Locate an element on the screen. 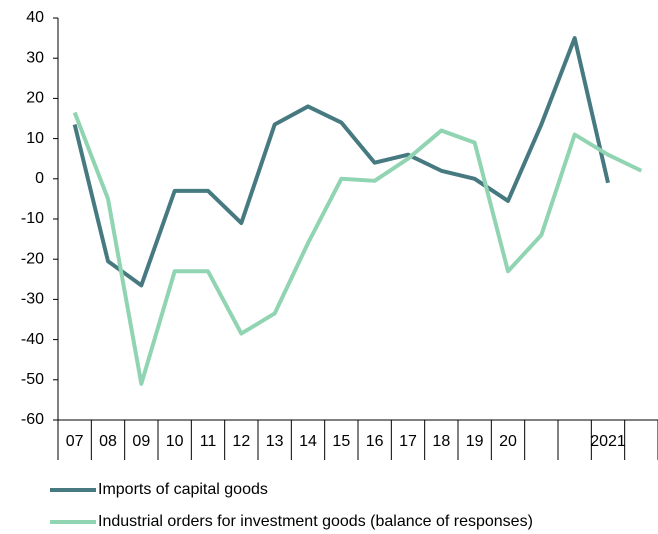  x-tick-label: 07 is located at coordinates (75, 441).